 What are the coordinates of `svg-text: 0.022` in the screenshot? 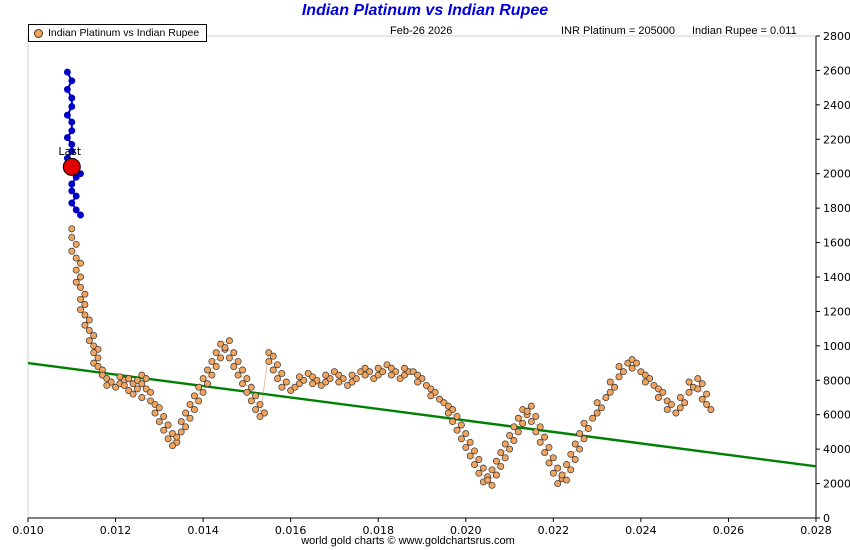 It's located at (554, 530).